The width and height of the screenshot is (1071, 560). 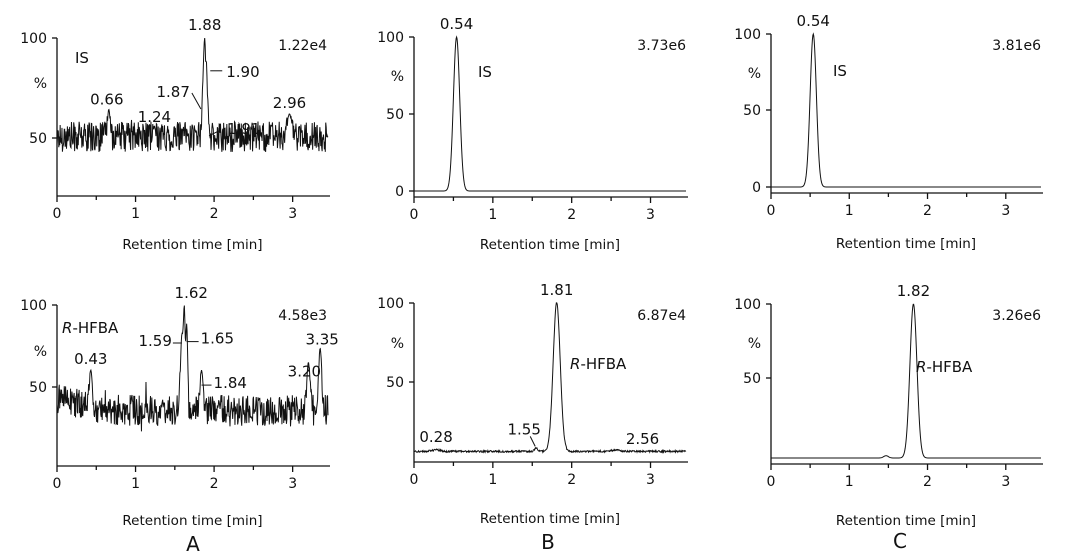 What do you see at coordinates (900, 541) in the screenshot?
I see `panel-label-c: C` at bounding box center [900, 541].